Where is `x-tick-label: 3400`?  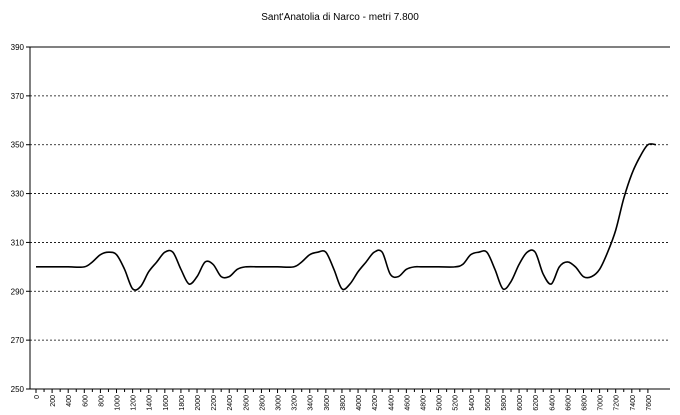
x-tick-label: 3400 is located at coordinates (311, 403).